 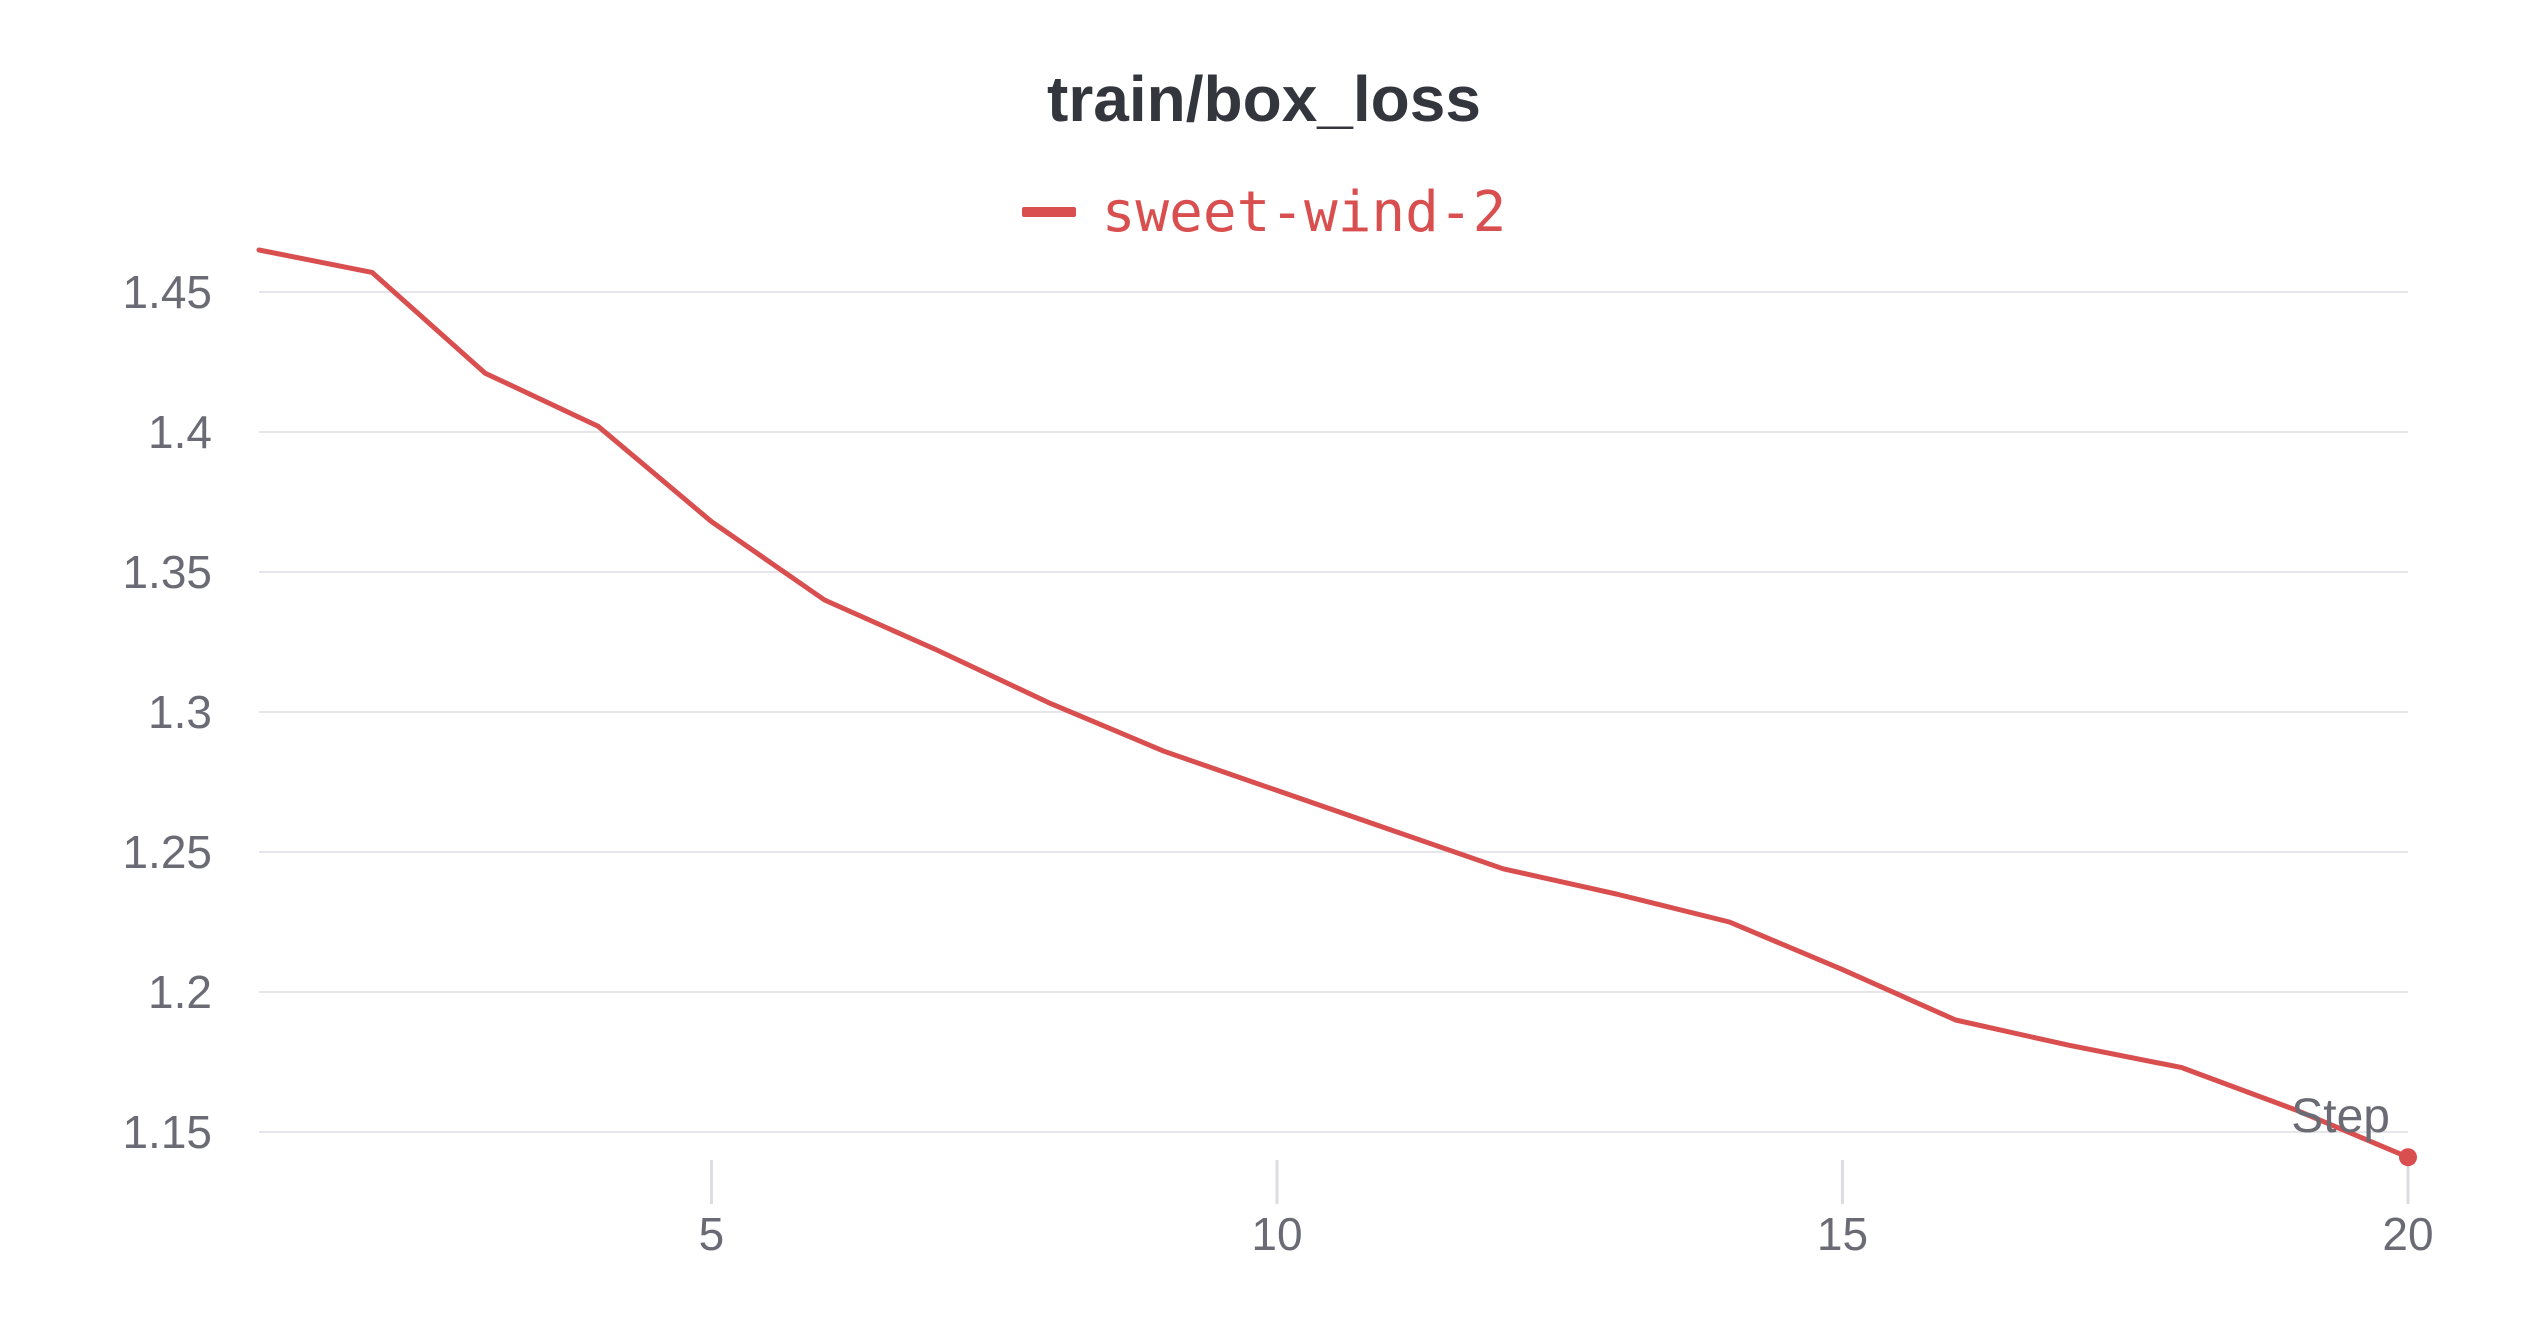 What do you see at coordinates (180, 712) in the screenshot?
I see `y-tick-label: 1.3` at bounding box center [180, 712].